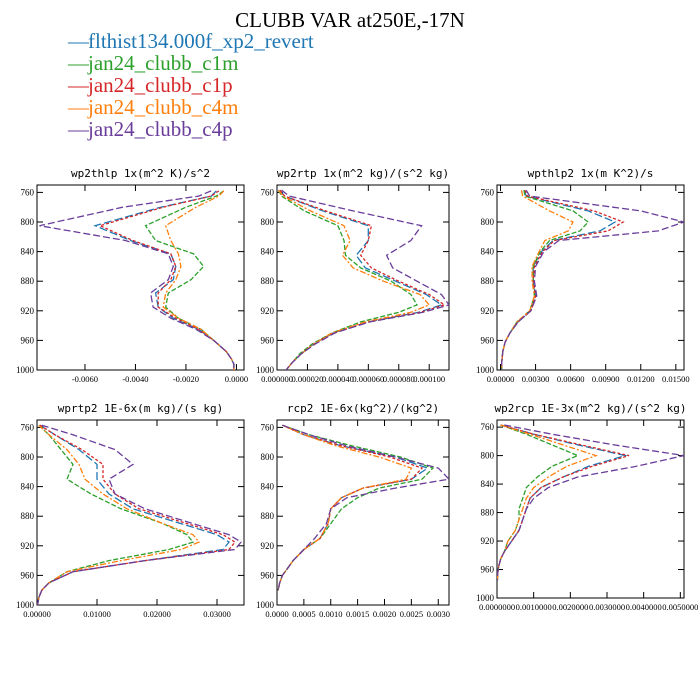 This screenshot has height=700, width=700. Describe the element at coordinates (497, 607) in the screenshot. I see `x-tick-label: 0.0000000` at that location.